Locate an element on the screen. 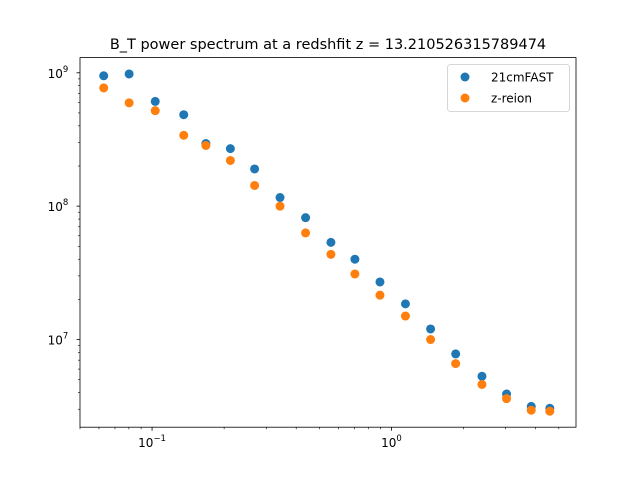  y-tick-label: 10⁸ is located at coordinates (58, 206).